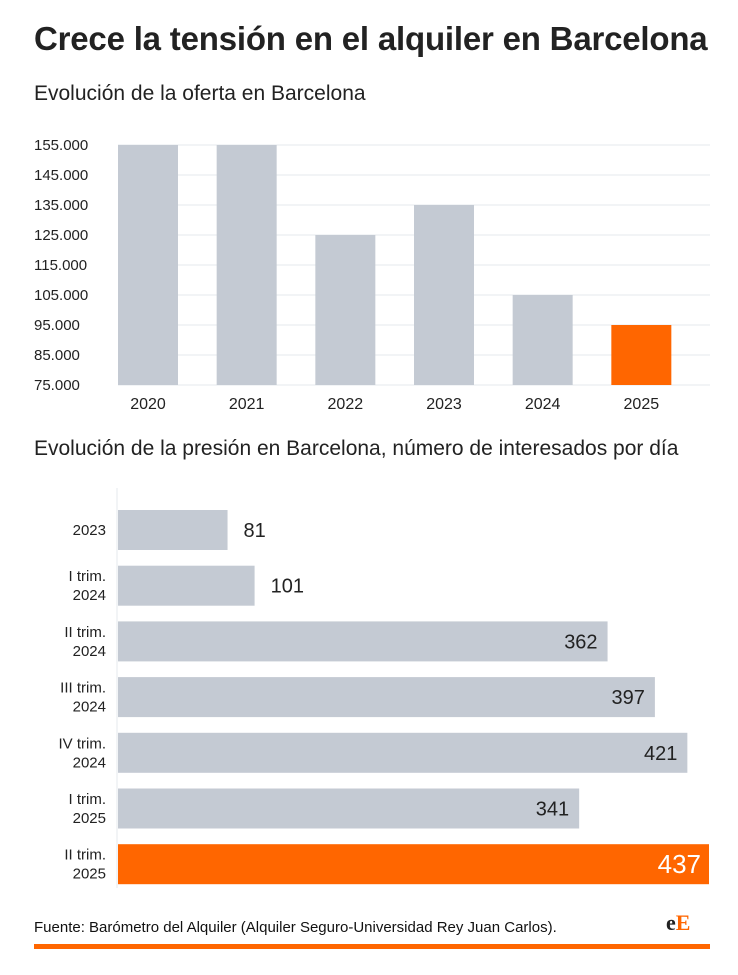  I want to click on bar-2024, so click(542, 340).